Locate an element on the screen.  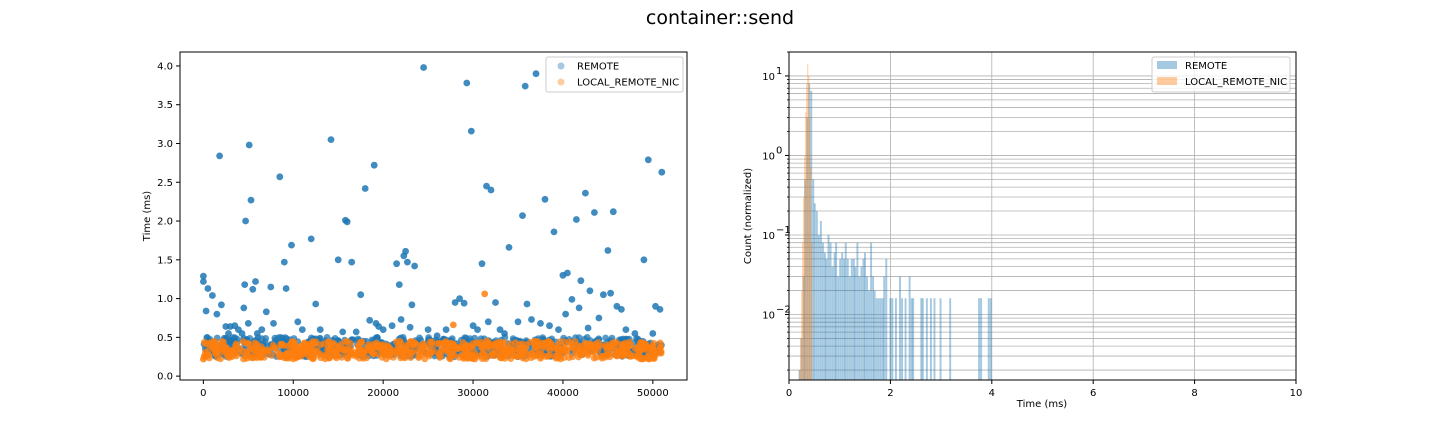
scatter-legend: REMOTE LOCAL_REMOTE_NIC is located at coordinates (614, 74).